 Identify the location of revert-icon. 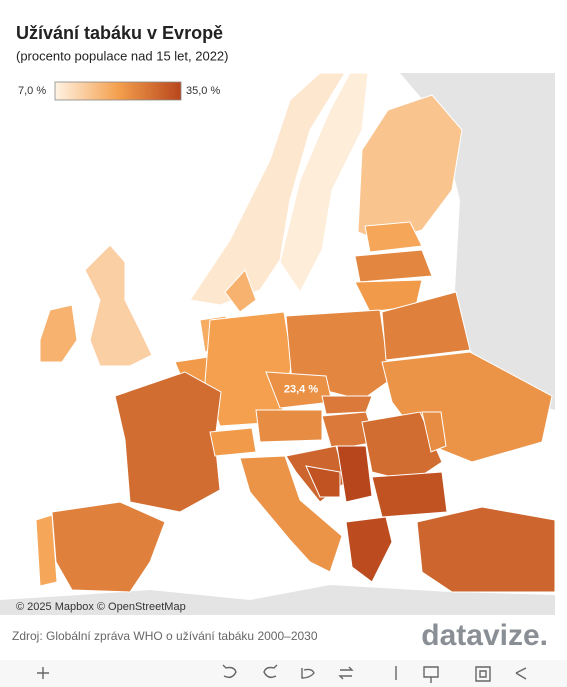
(308, 673).